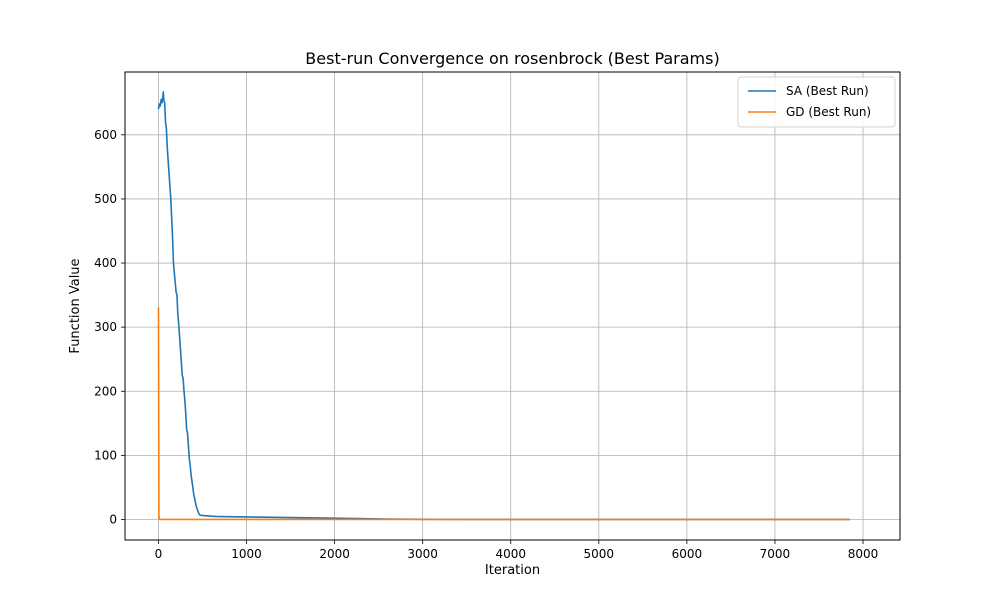 This screenshot has height=600, width=1000. I want to click on x-tick-label: 2000, so click(334, 554).